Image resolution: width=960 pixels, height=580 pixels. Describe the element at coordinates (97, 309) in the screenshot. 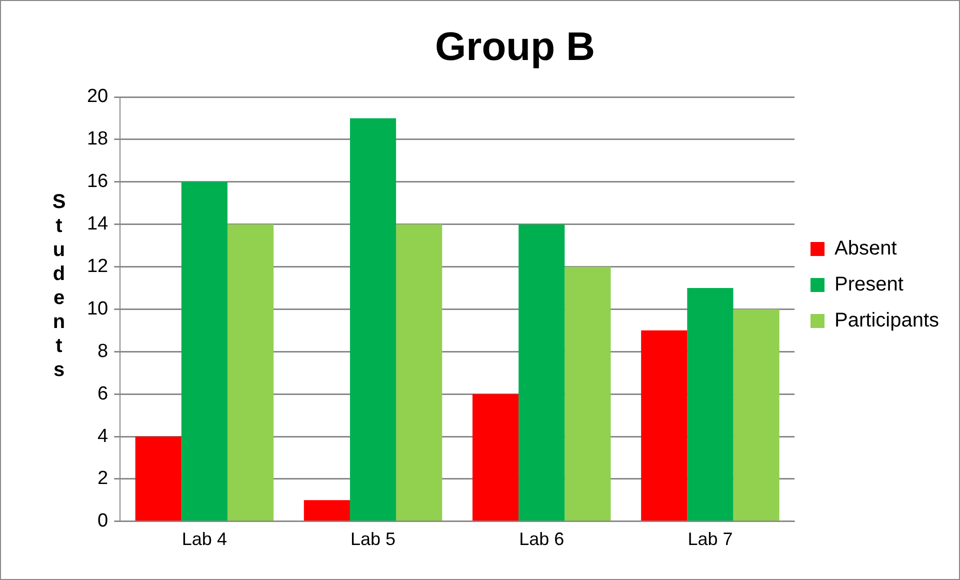

I see `y-tick-label: 10` at that location.